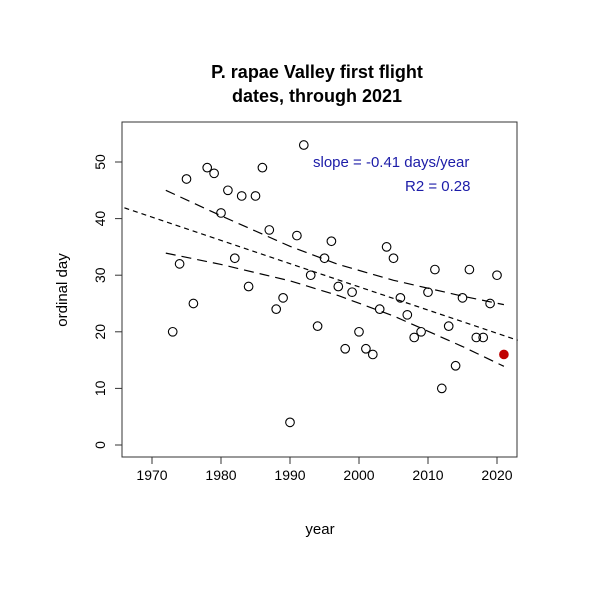  What do you see at coordinates (100, 332) in the screenshot?
I see `y-tick-label: 20` at bounding box center [100, 332].